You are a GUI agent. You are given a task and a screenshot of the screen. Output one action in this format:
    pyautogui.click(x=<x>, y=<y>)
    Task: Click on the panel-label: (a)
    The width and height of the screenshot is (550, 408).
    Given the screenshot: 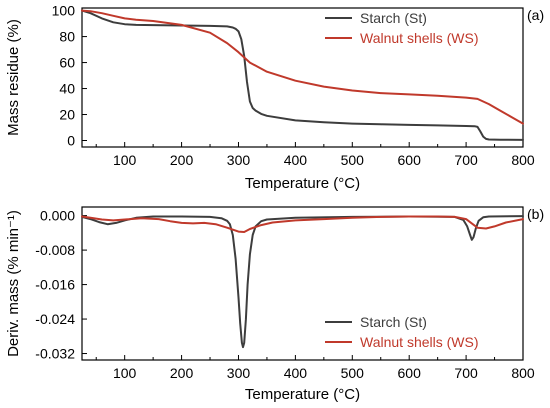 What is the action you would take?
    pyautogui.click(x=535, y=15)
    